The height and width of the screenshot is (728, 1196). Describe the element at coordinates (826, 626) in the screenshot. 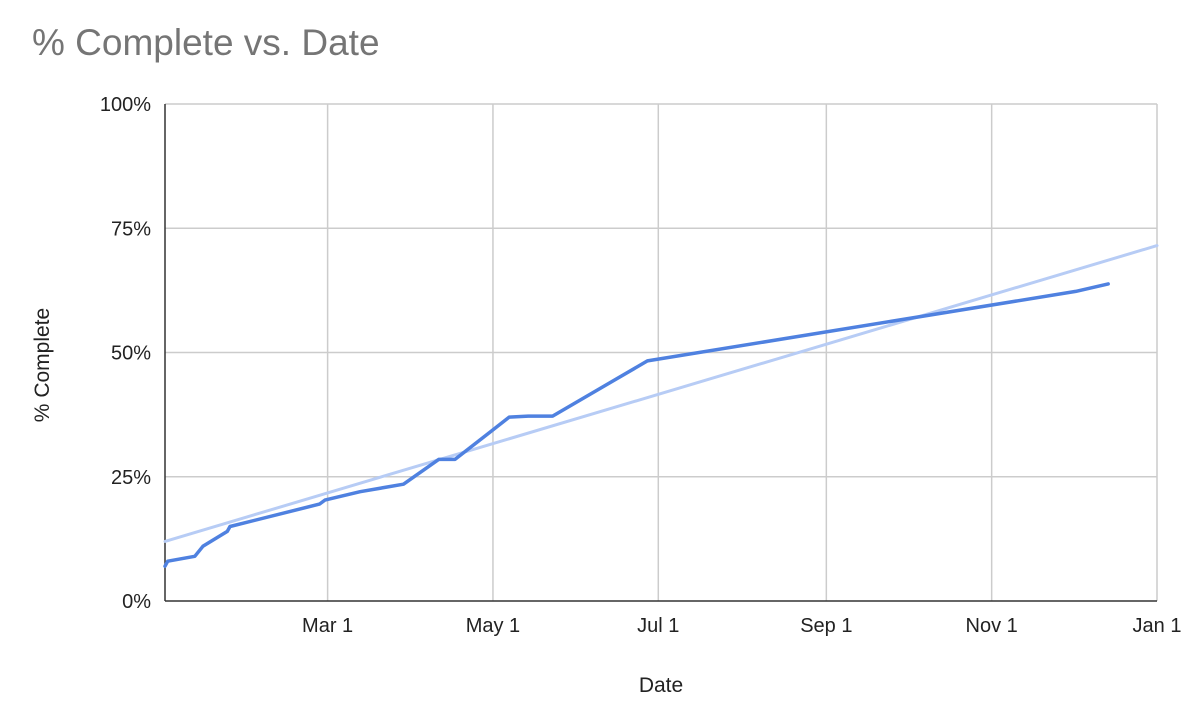

I see `x-tick-label: Sep 1` at that location.